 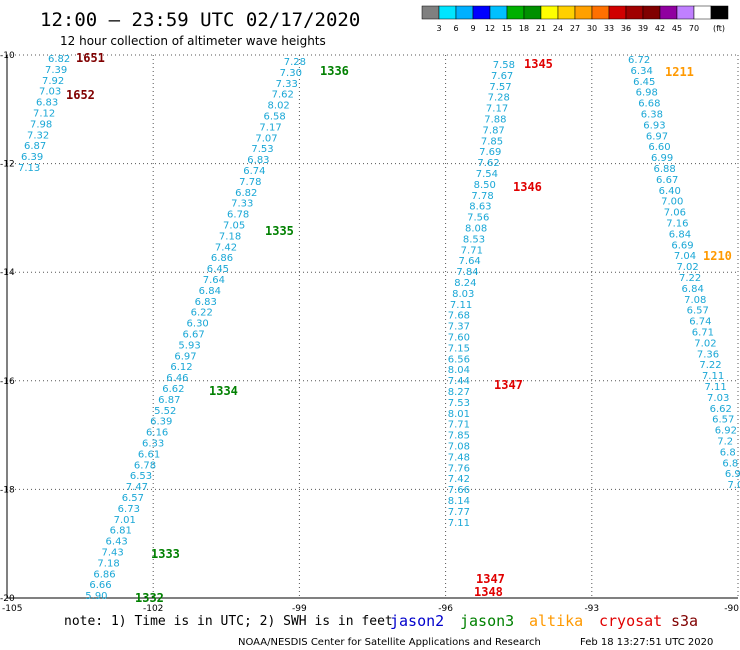 I want to click on wave-height-value: 7.11, so click(x=713, y=376).